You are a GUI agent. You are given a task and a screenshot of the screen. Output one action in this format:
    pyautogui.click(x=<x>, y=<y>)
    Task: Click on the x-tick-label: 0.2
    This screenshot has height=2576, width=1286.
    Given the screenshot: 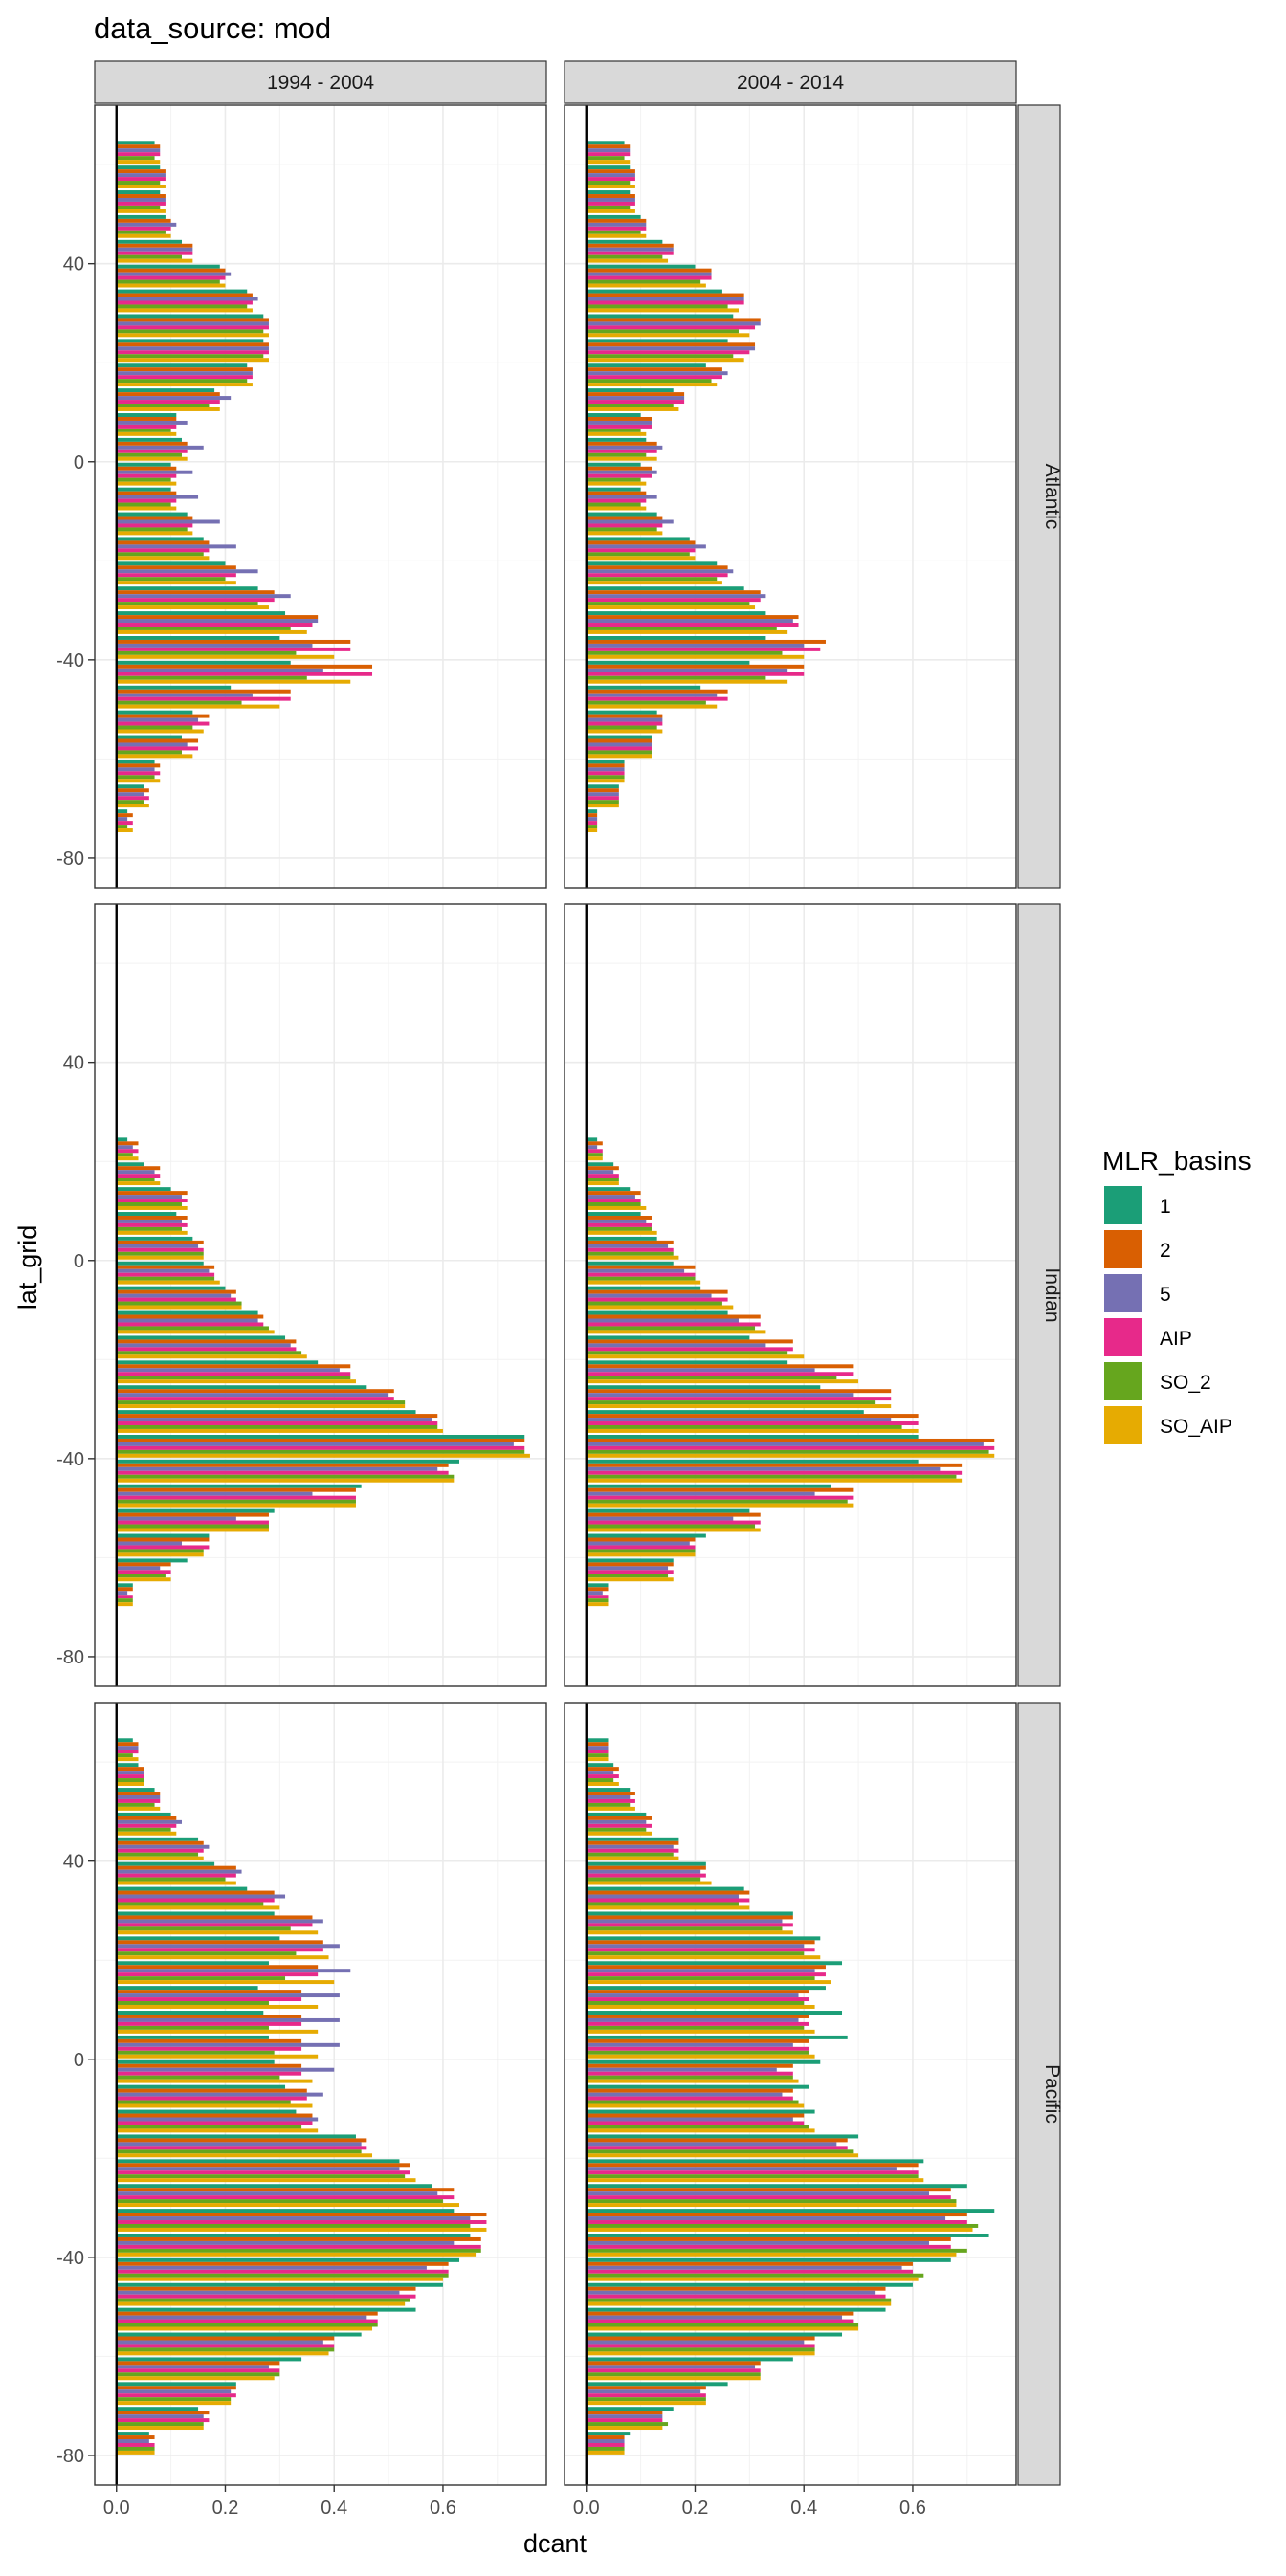 What is the action you would take?
    pyautogui.click(x=226, y=2508)
    